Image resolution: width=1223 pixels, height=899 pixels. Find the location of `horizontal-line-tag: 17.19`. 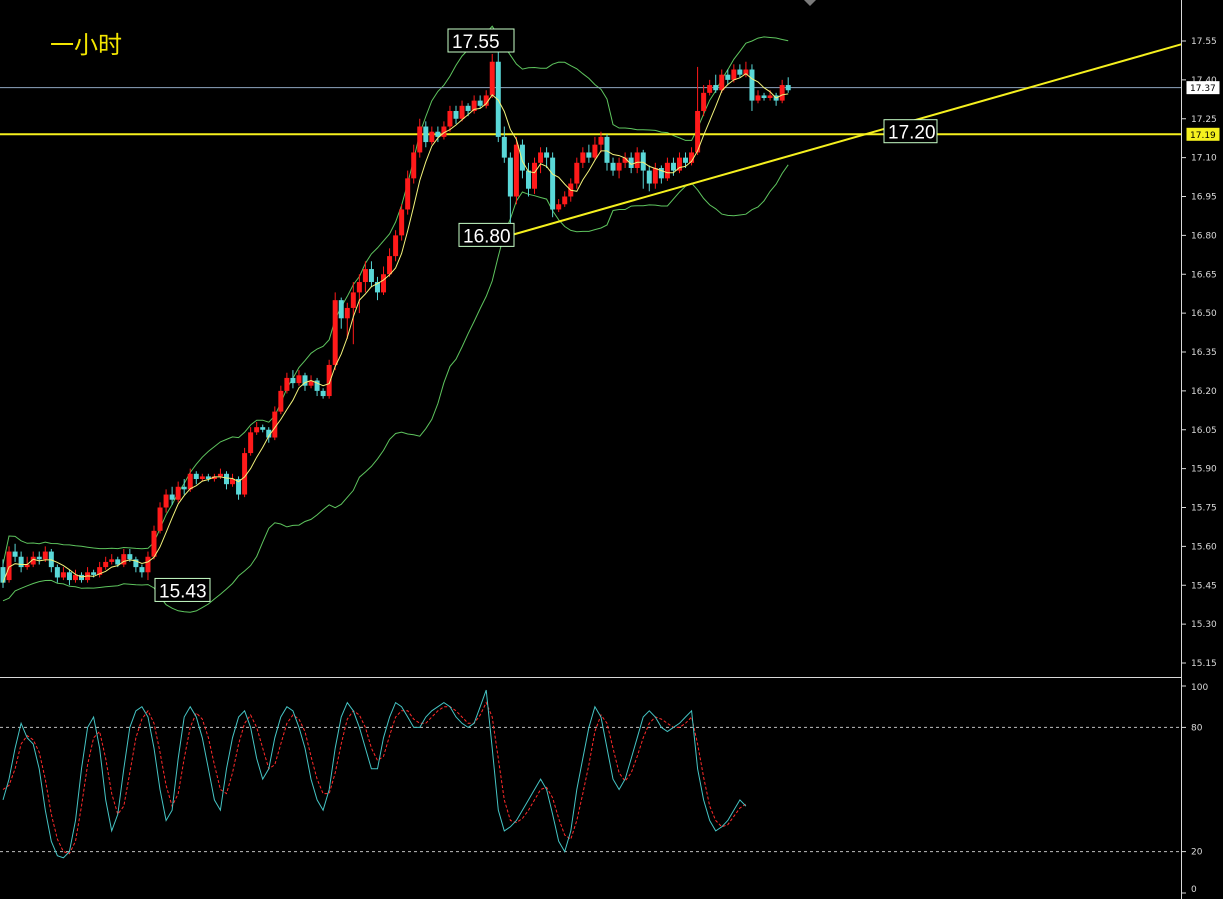

horizontal-line-tag: 17.19 is located at coordinates (1203, 136).